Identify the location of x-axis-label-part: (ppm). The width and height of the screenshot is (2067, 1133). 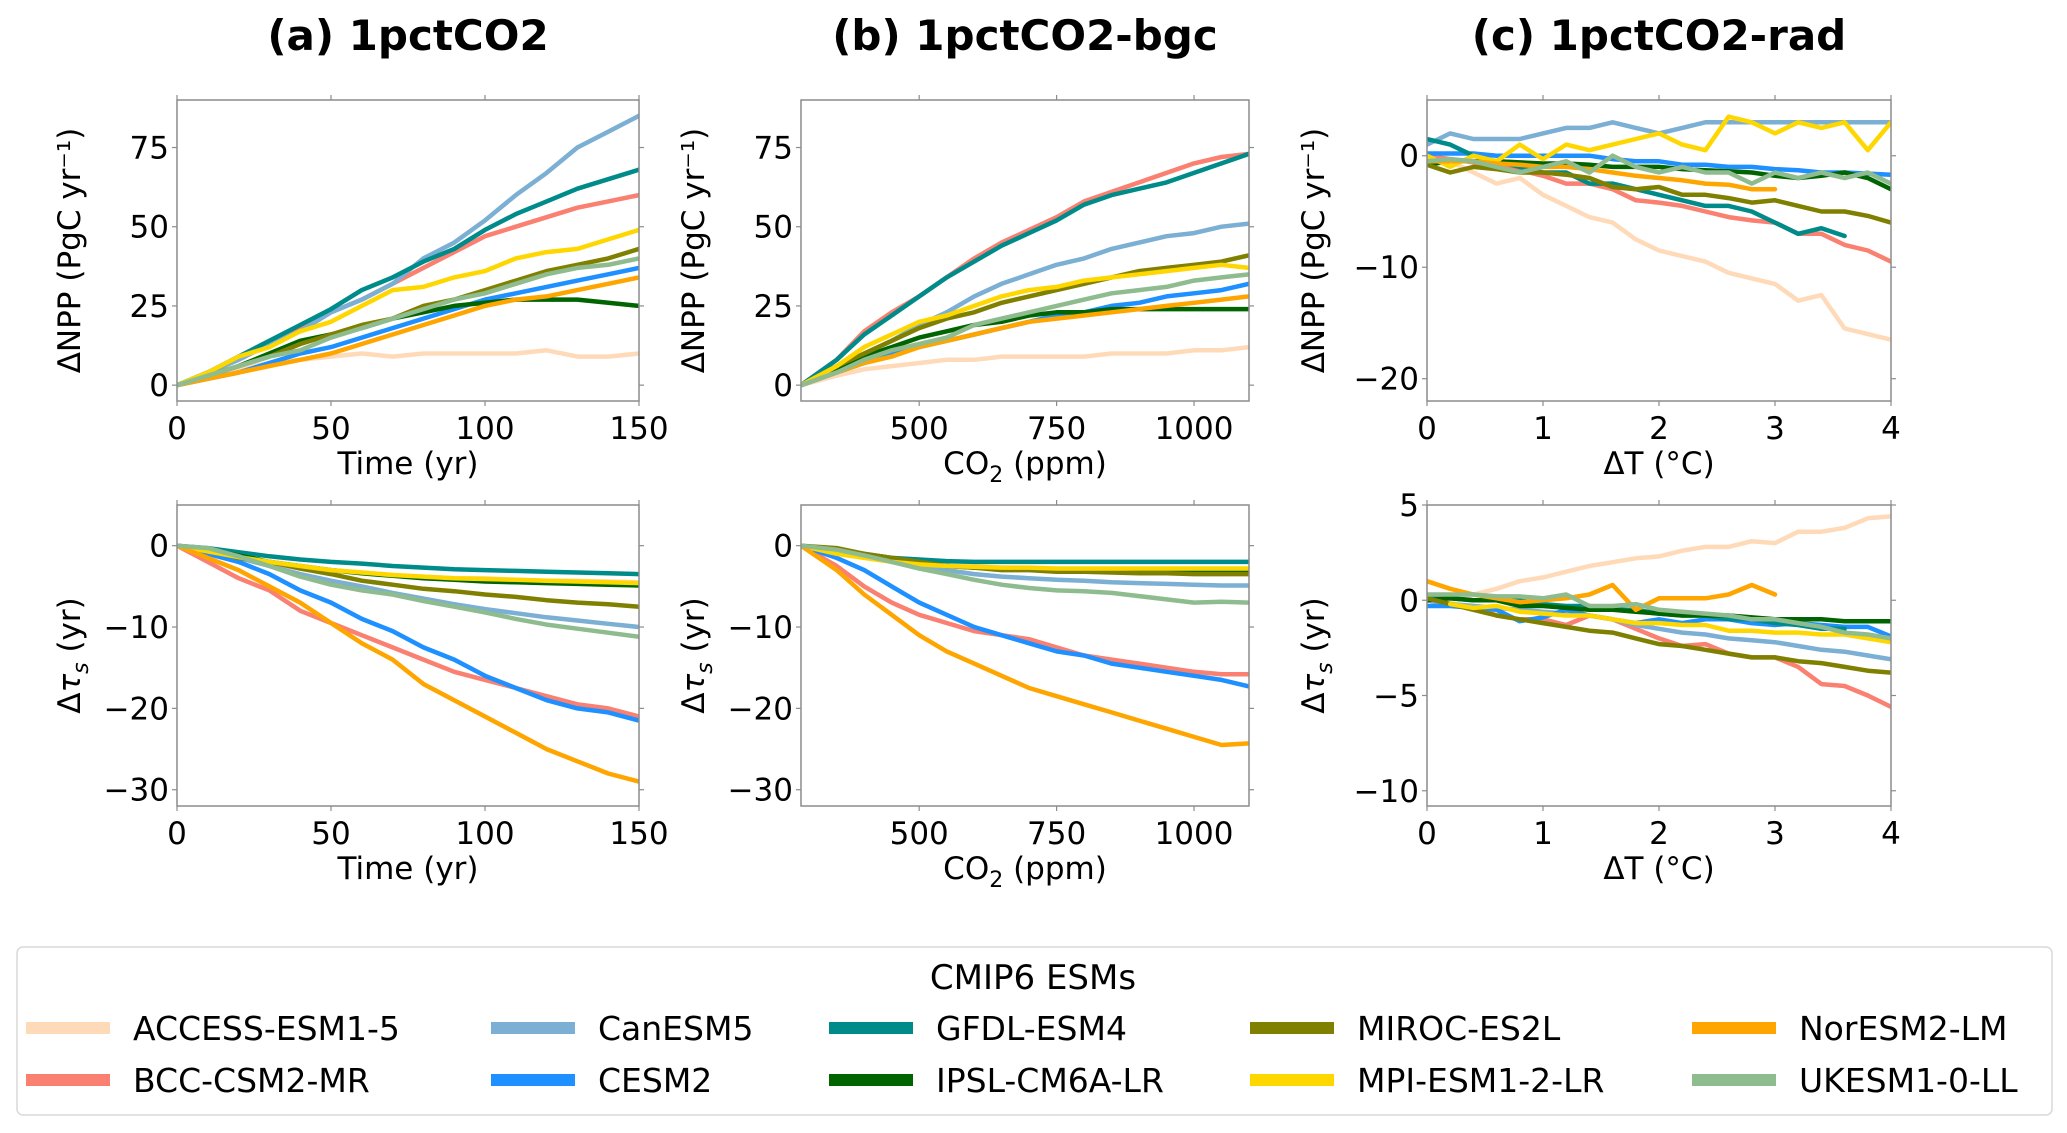
(1055, 464).